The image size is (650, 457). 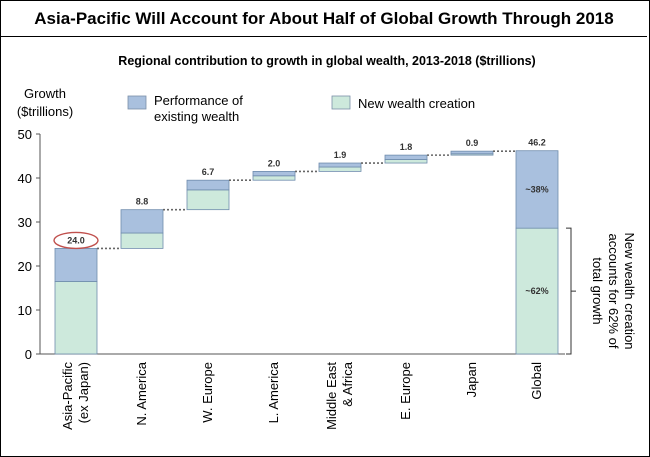 What do you see at coordinates (45, 111) in the screenshot?
I see `y-axis-label-line: ($trillions)` at bounding box center [45, 111].